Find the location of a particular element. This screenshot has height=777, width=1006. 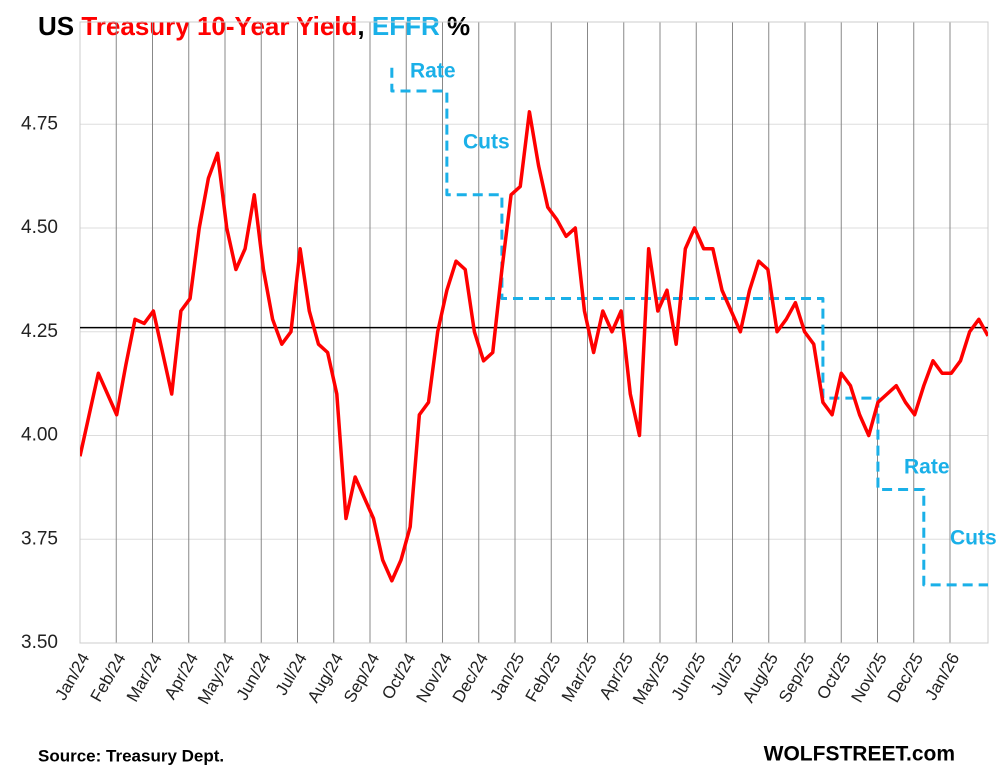

title-part: Treasury 10-Year Yield is located at coordinates (219, 26).